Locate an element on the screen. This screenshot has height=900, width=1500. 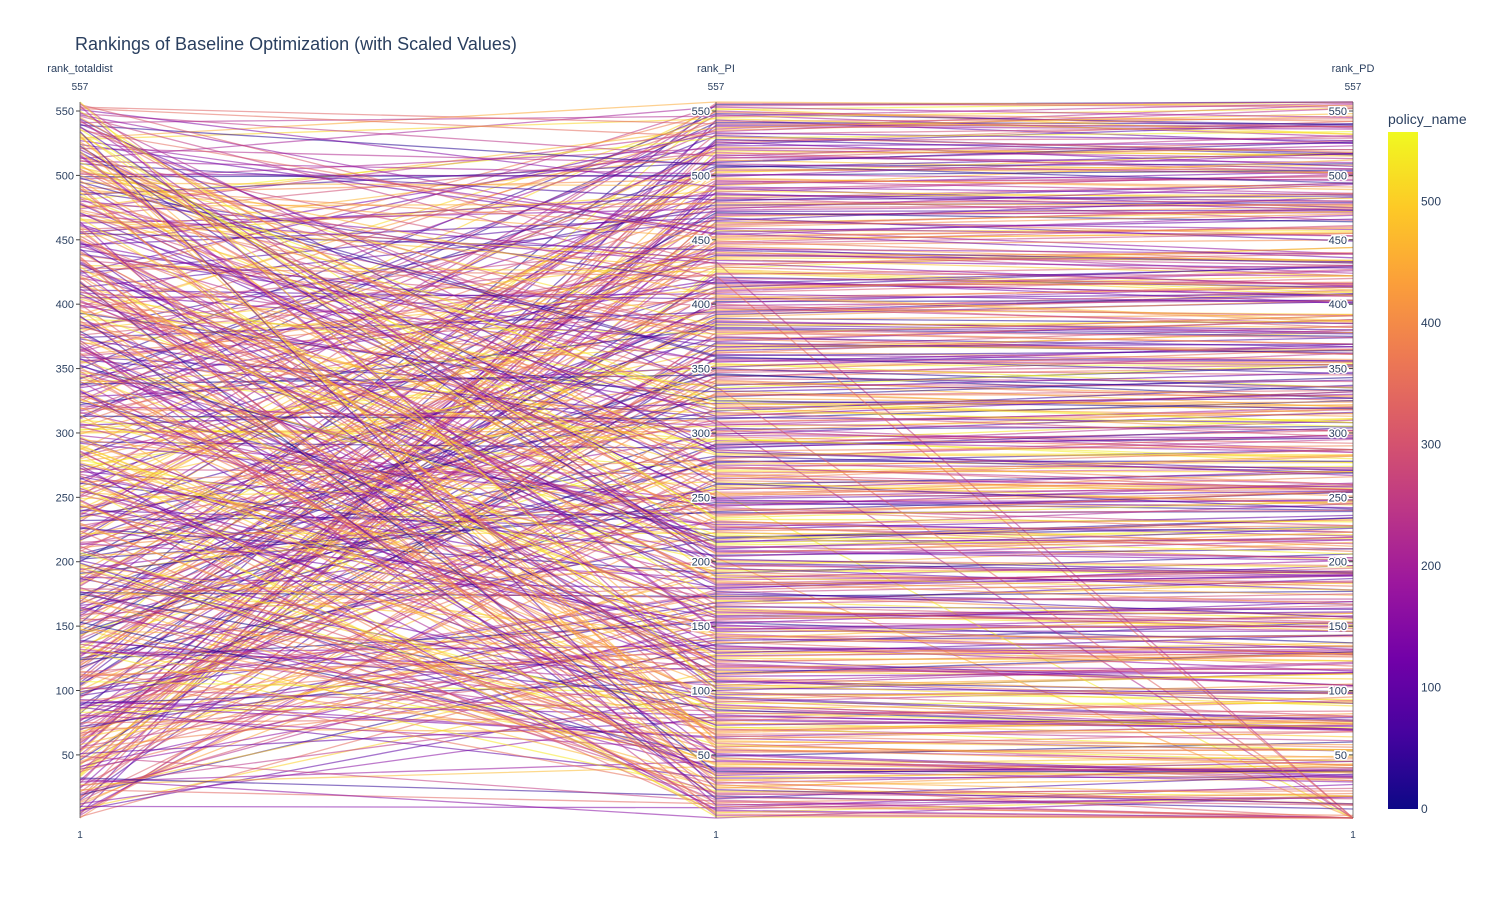
colorbar: policy_name 0 100 200 300 400 500 is located at coordinates (1427, 463).